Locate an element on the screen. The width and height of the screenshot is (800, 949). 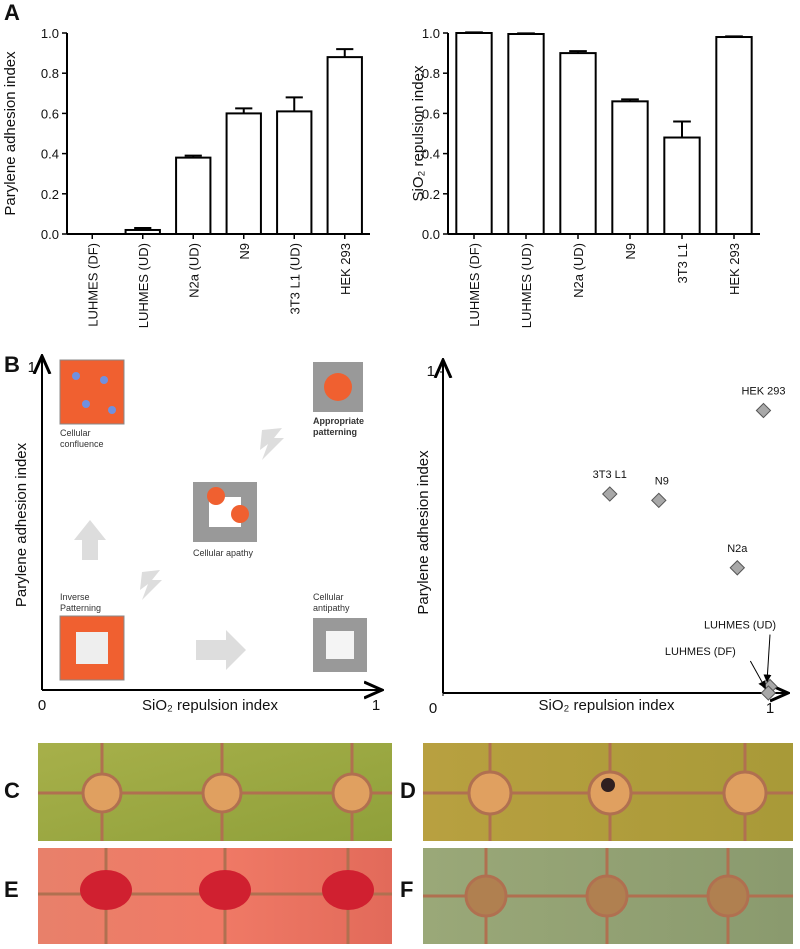
state-label: Appropriate is located at coordinates (338, 421).